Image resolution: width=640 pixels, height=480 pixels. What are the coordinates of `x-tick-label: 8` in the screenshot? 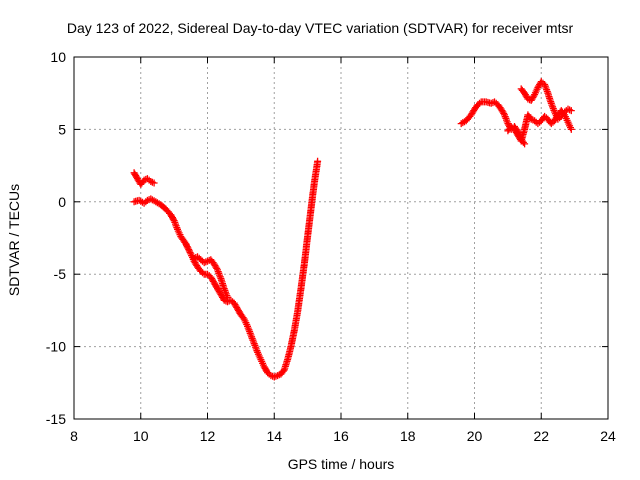 It's located at (74, 436).